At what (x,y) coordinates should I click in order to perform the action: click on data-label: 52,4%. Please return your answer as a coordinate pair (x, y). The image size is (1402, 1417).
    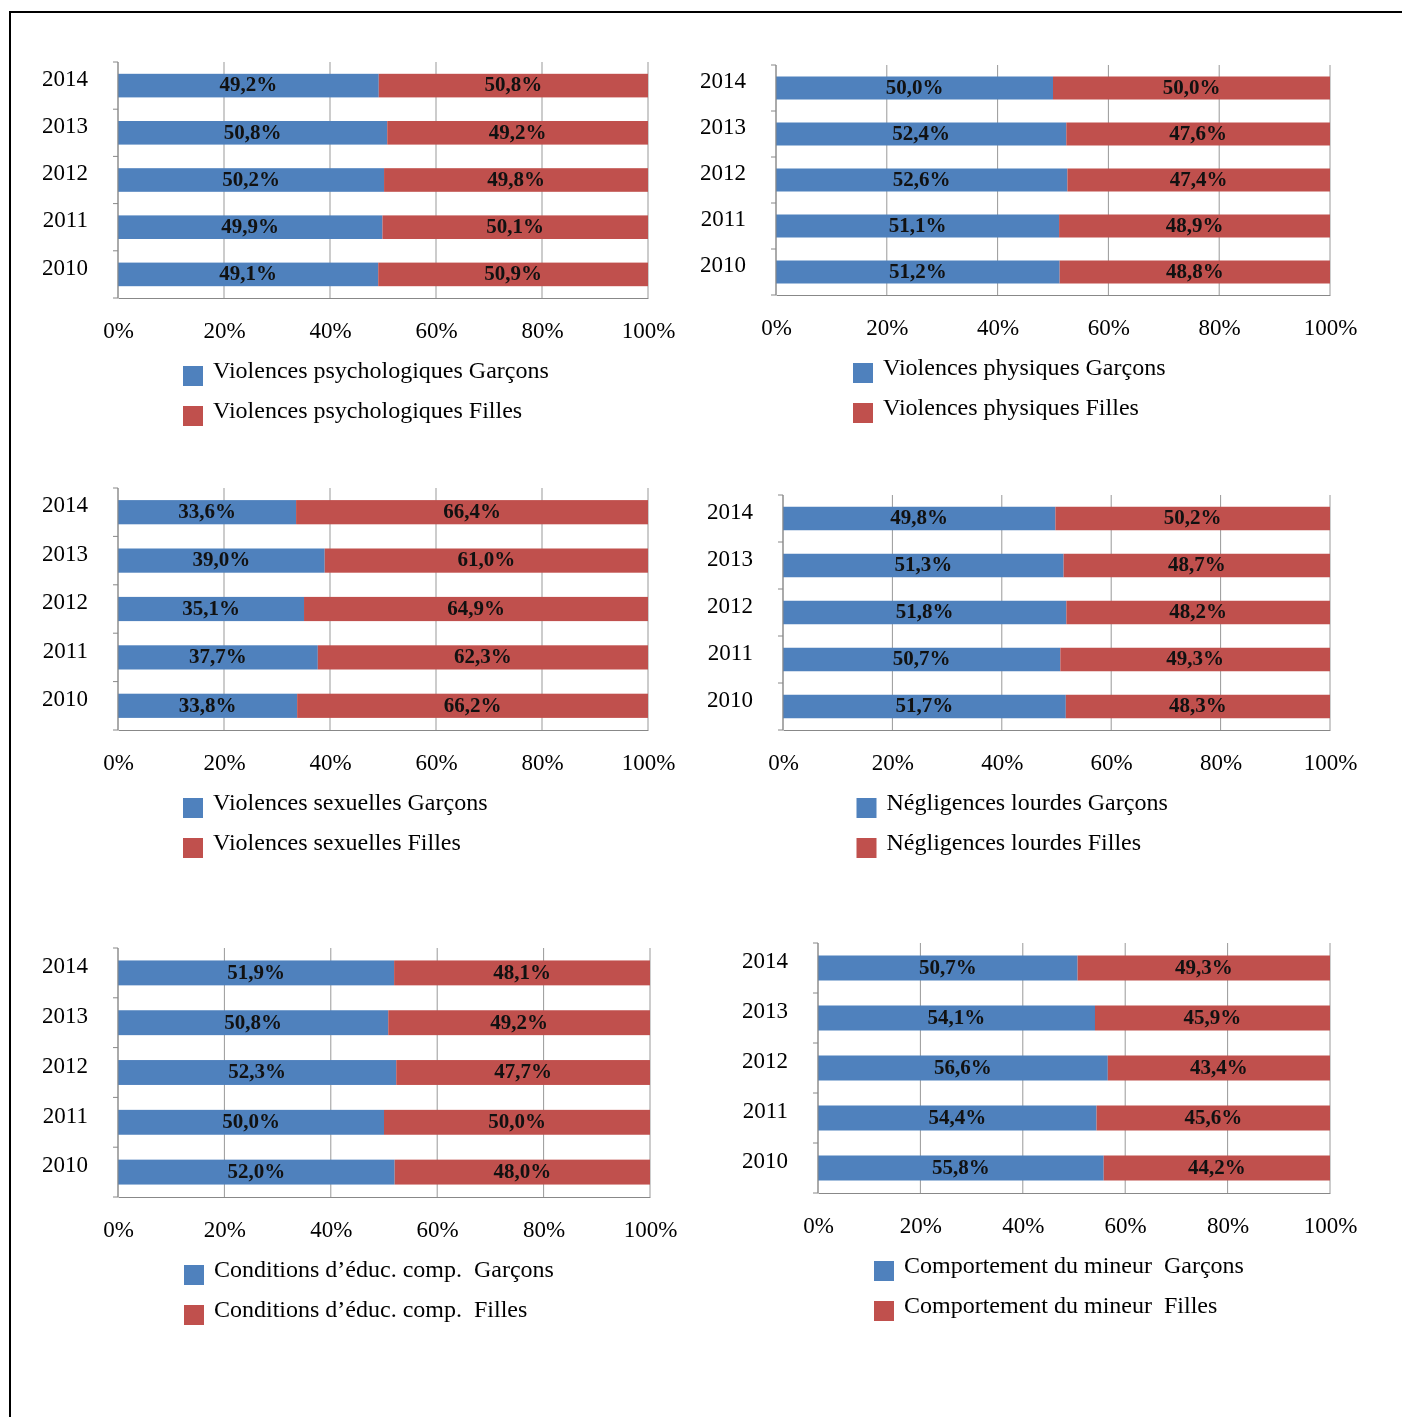
    Looking at the image, I should click on (921, 132).